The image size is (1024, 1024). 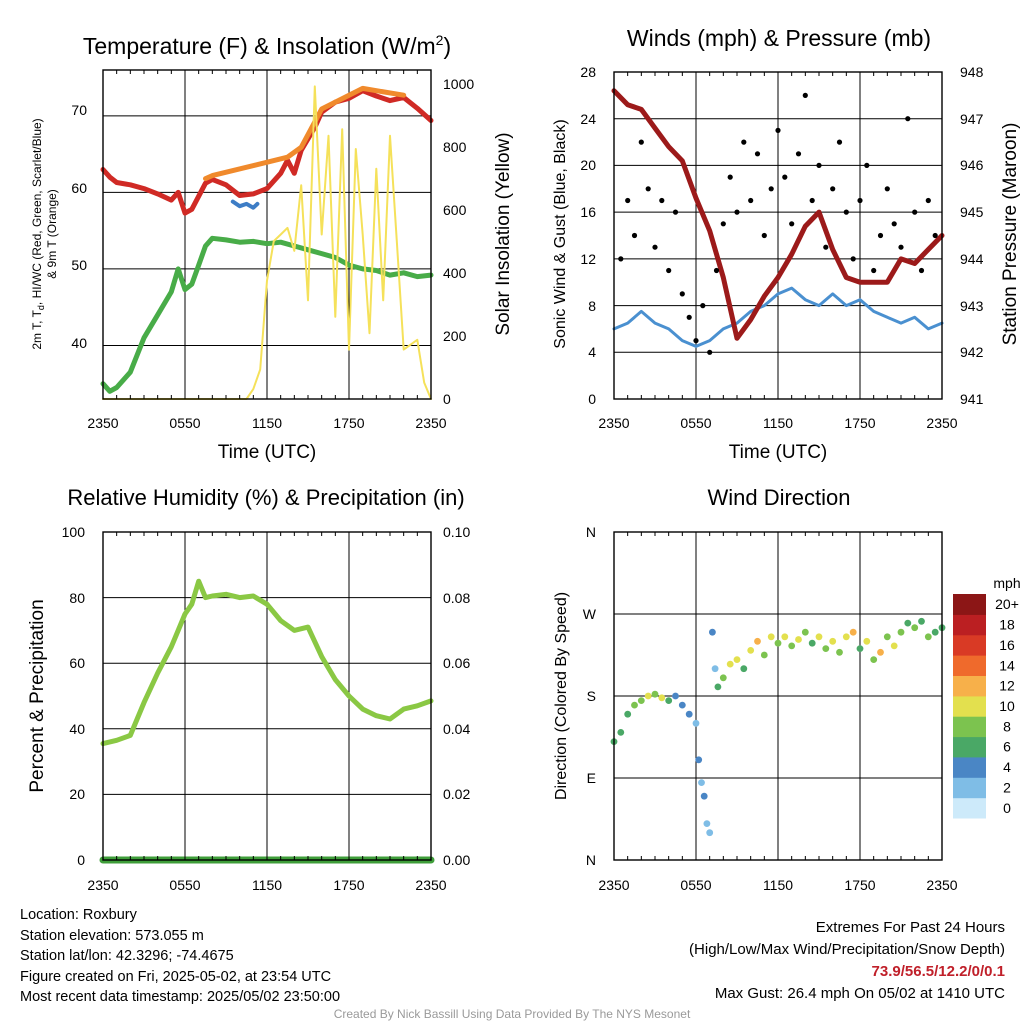 What do you see at coordinates (778, 221) in the screenshot?
I see `winds-series` at bounding box center [778, 221].